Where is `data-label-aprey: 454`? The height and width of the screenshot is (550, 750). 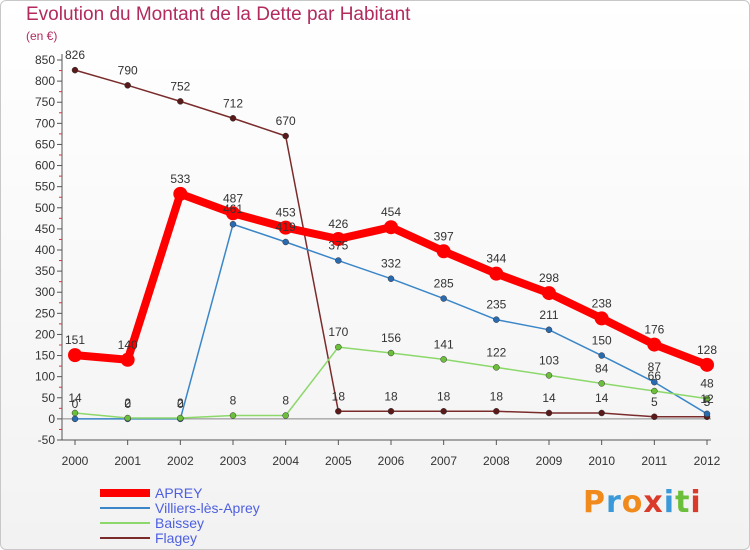 data-label-aprey: 454 is located at coordinates (391, 212).